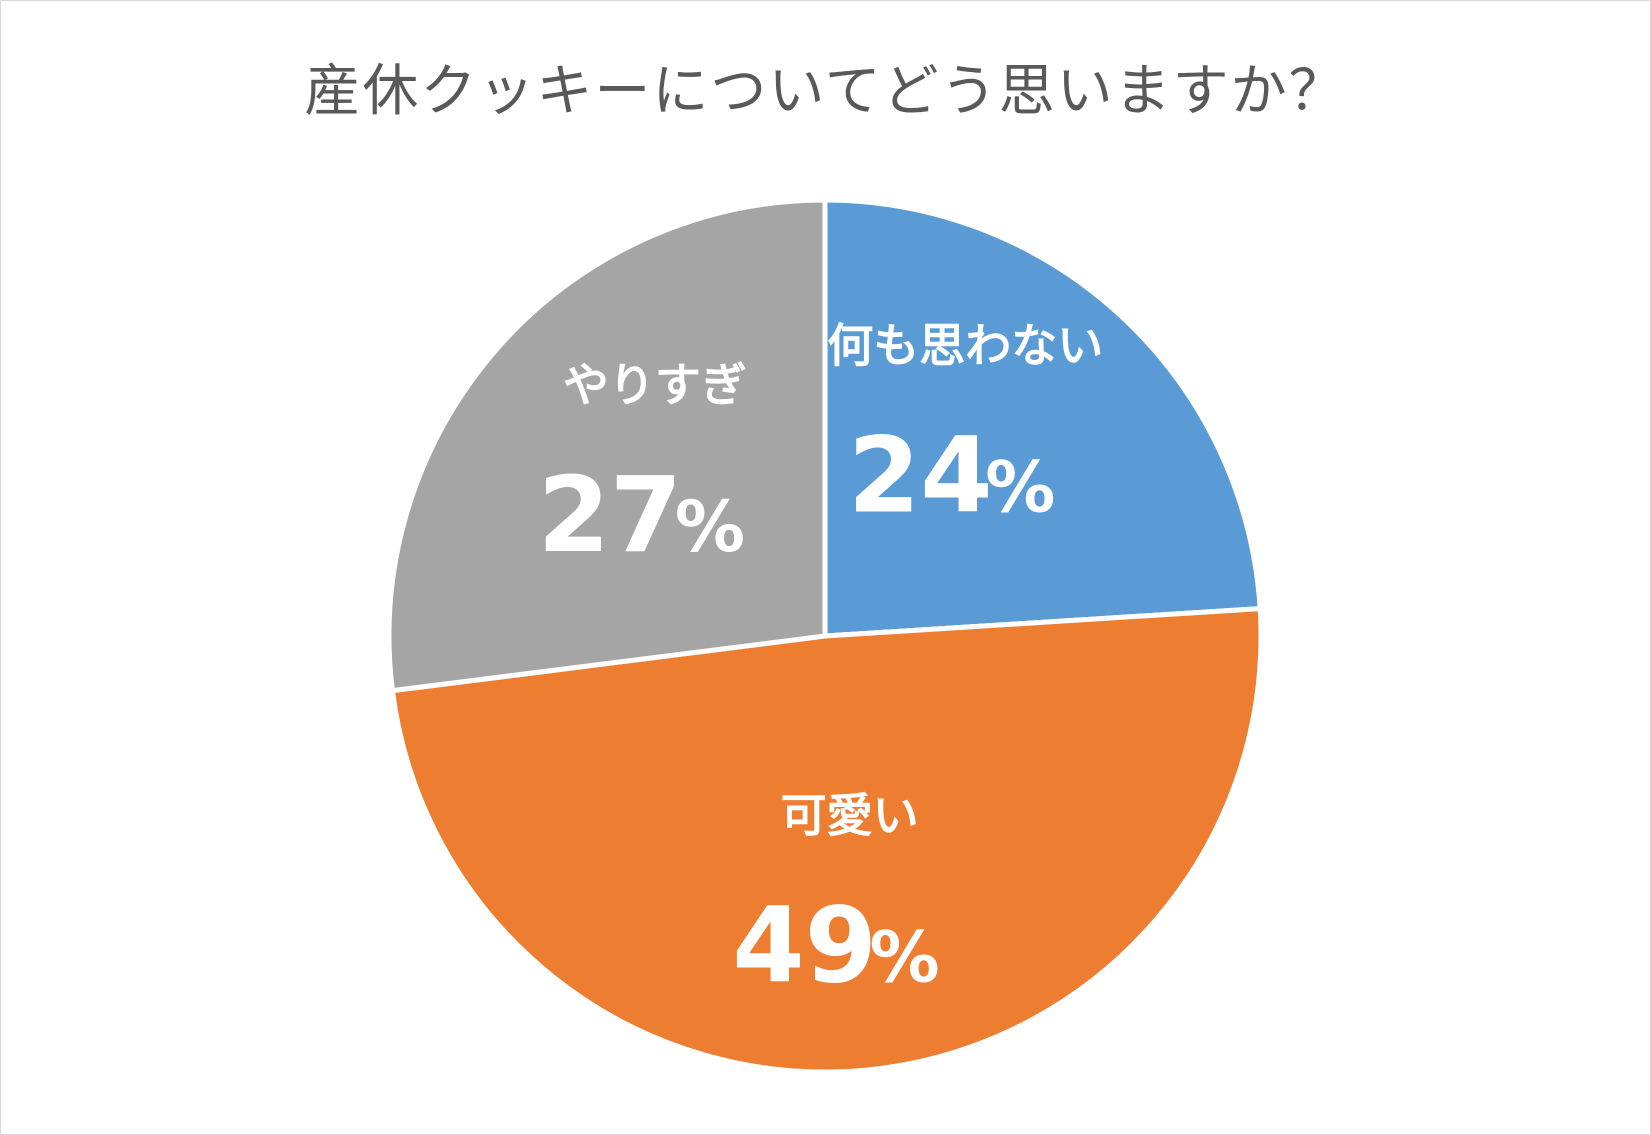 This screenshot has width=1651, height=1135. Describe the element at coordinates (1020, 488) in the screenshot. I see `slice-percent-sign-1: %` at that location.